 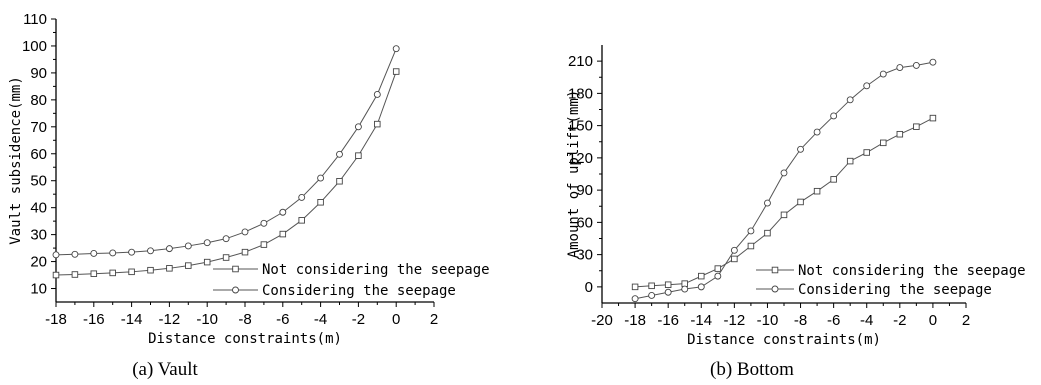 What do you see at coordinates (668, 320) in the screenshot?
I see `x-tick-label: -16` at bounding box center [668, 320].